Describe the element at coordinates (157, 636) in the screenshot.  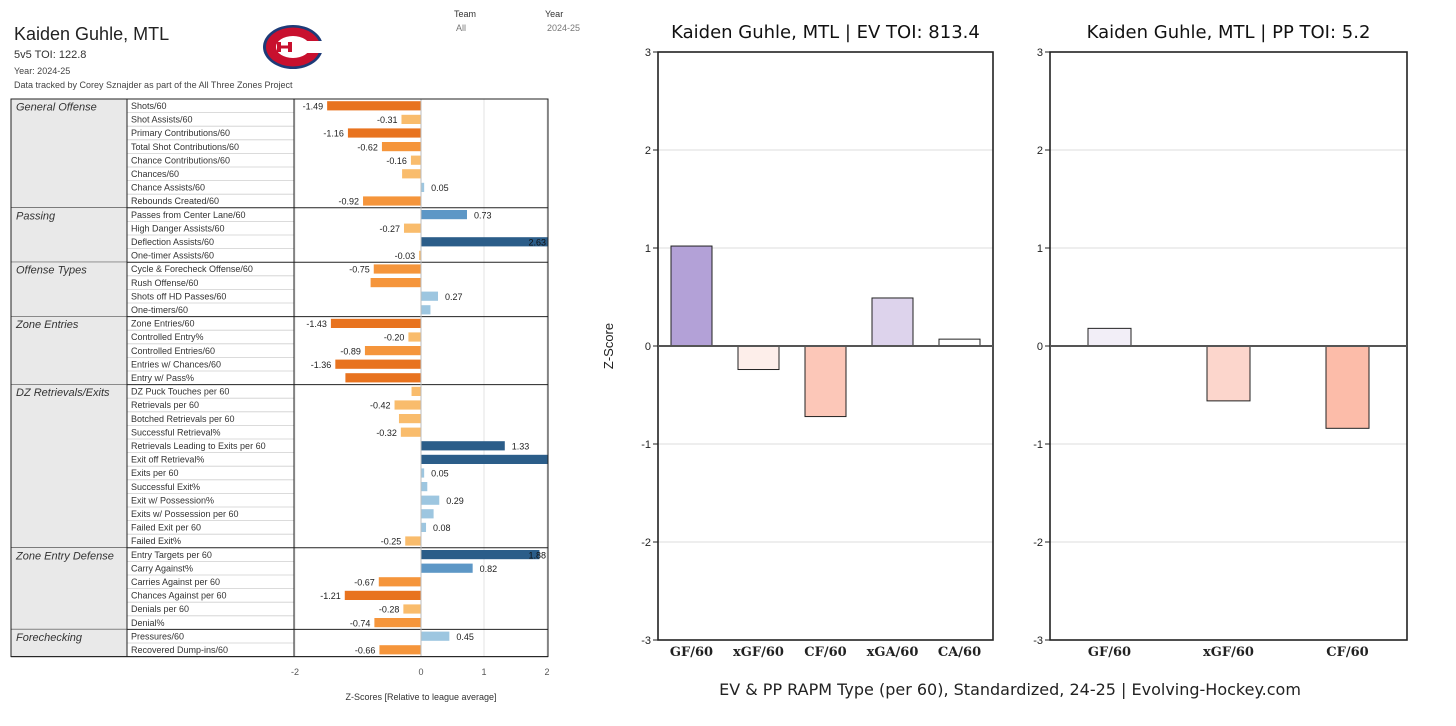
I see `metric-label: Pressures/60` at that location.